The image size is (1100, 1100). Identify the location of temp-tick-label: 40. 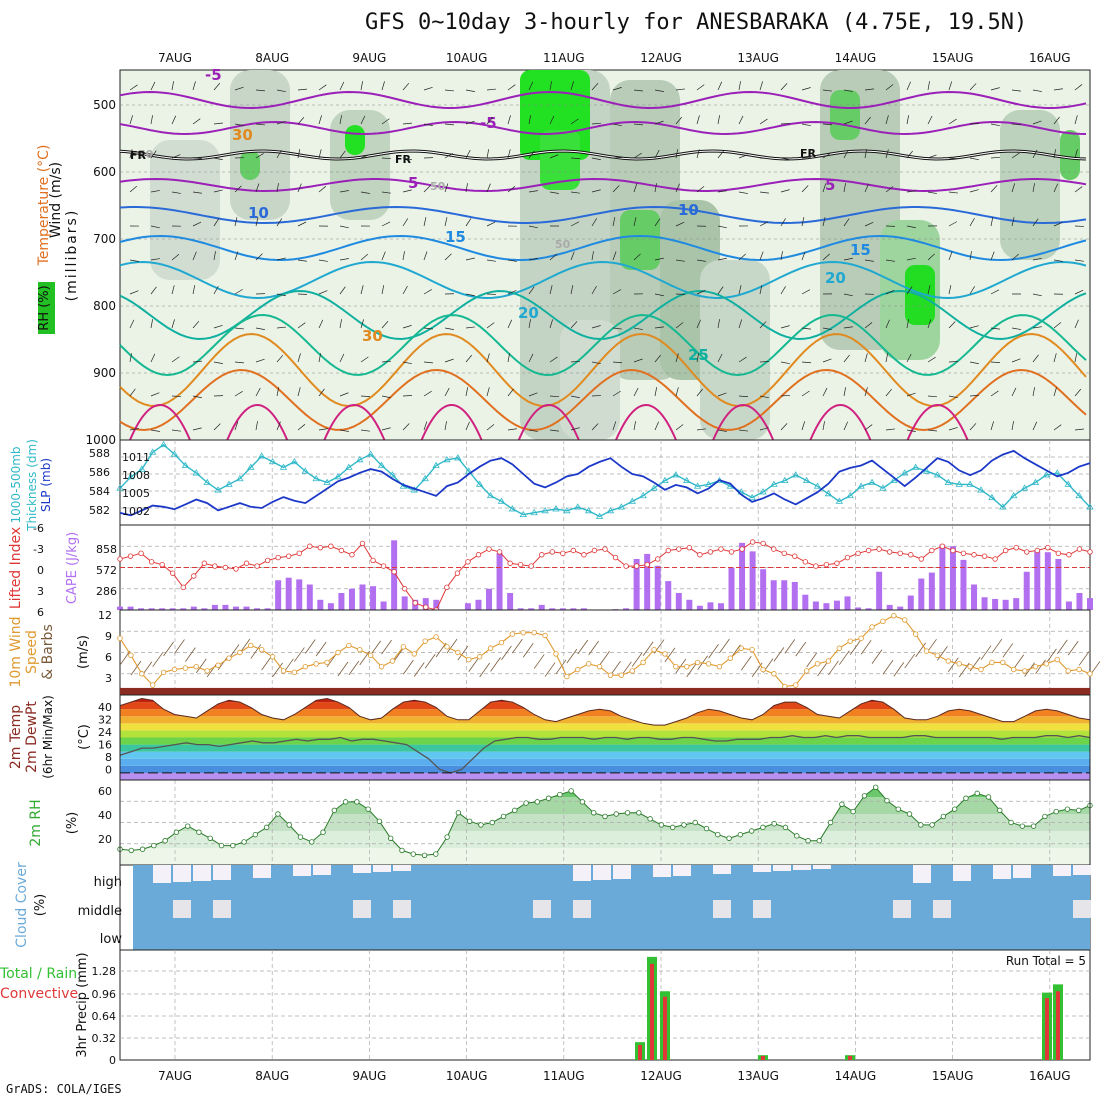
(105, 707).